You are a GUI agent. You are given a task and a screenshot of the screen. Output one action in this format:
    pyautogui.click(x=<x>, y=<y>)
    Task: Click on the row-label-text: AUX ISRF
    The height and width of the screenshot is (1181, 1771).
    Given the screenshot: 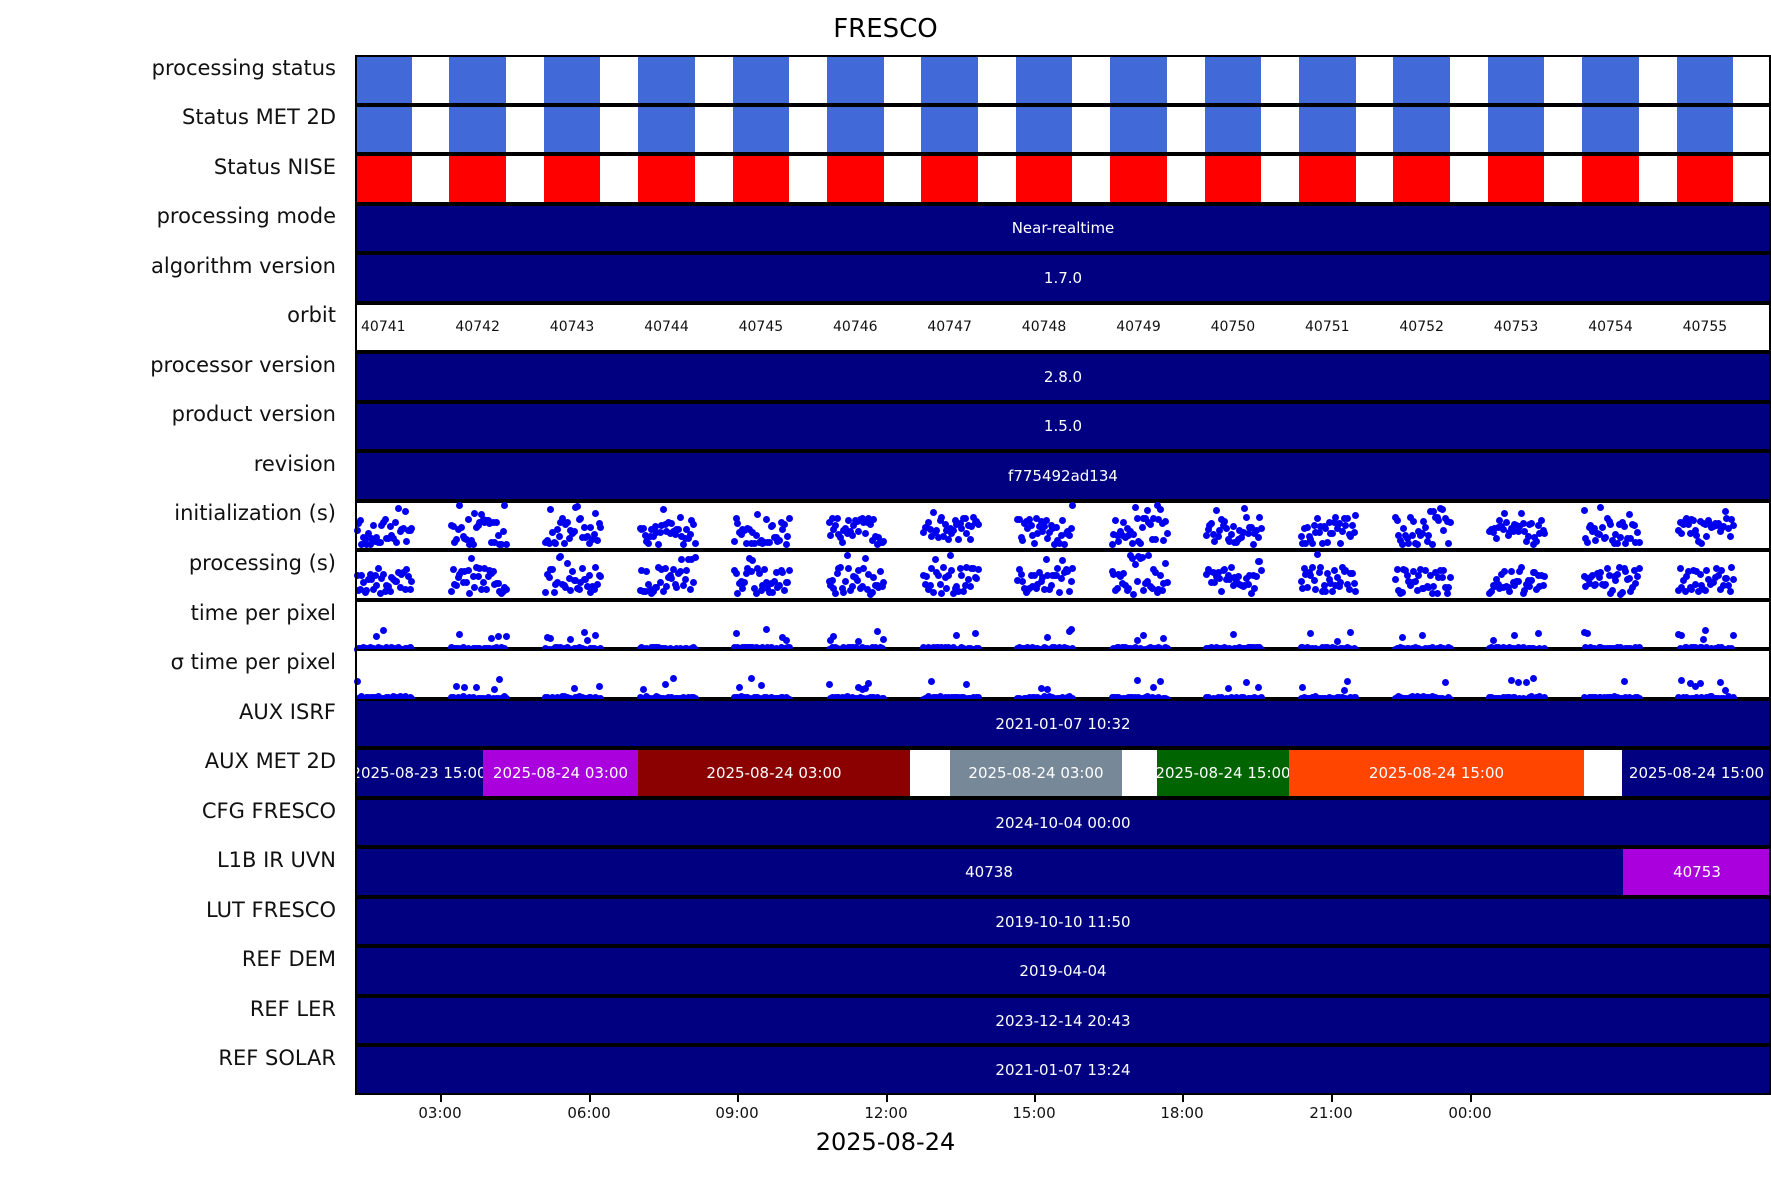 What is the action you would take?
    pyautogui.click(x=287, y=711)
    